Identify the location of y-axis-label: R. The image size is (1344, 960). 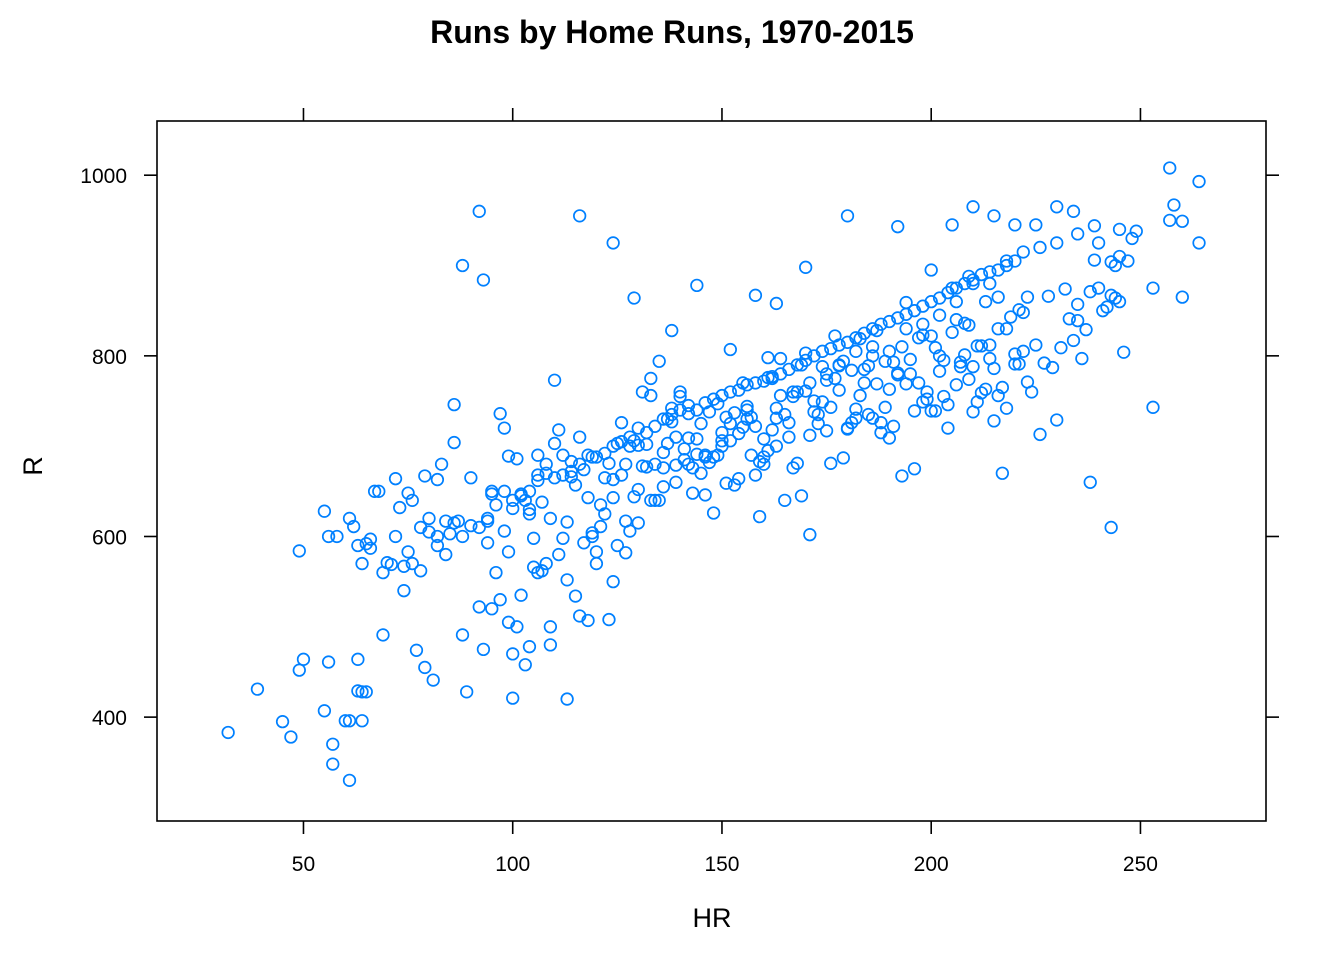
(33, 466).